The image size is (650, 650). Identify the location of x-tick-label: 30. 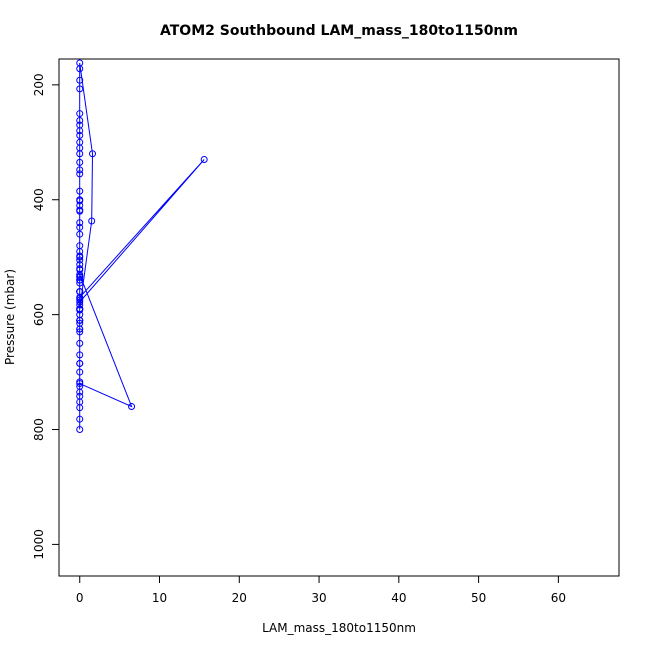
(318, 598).